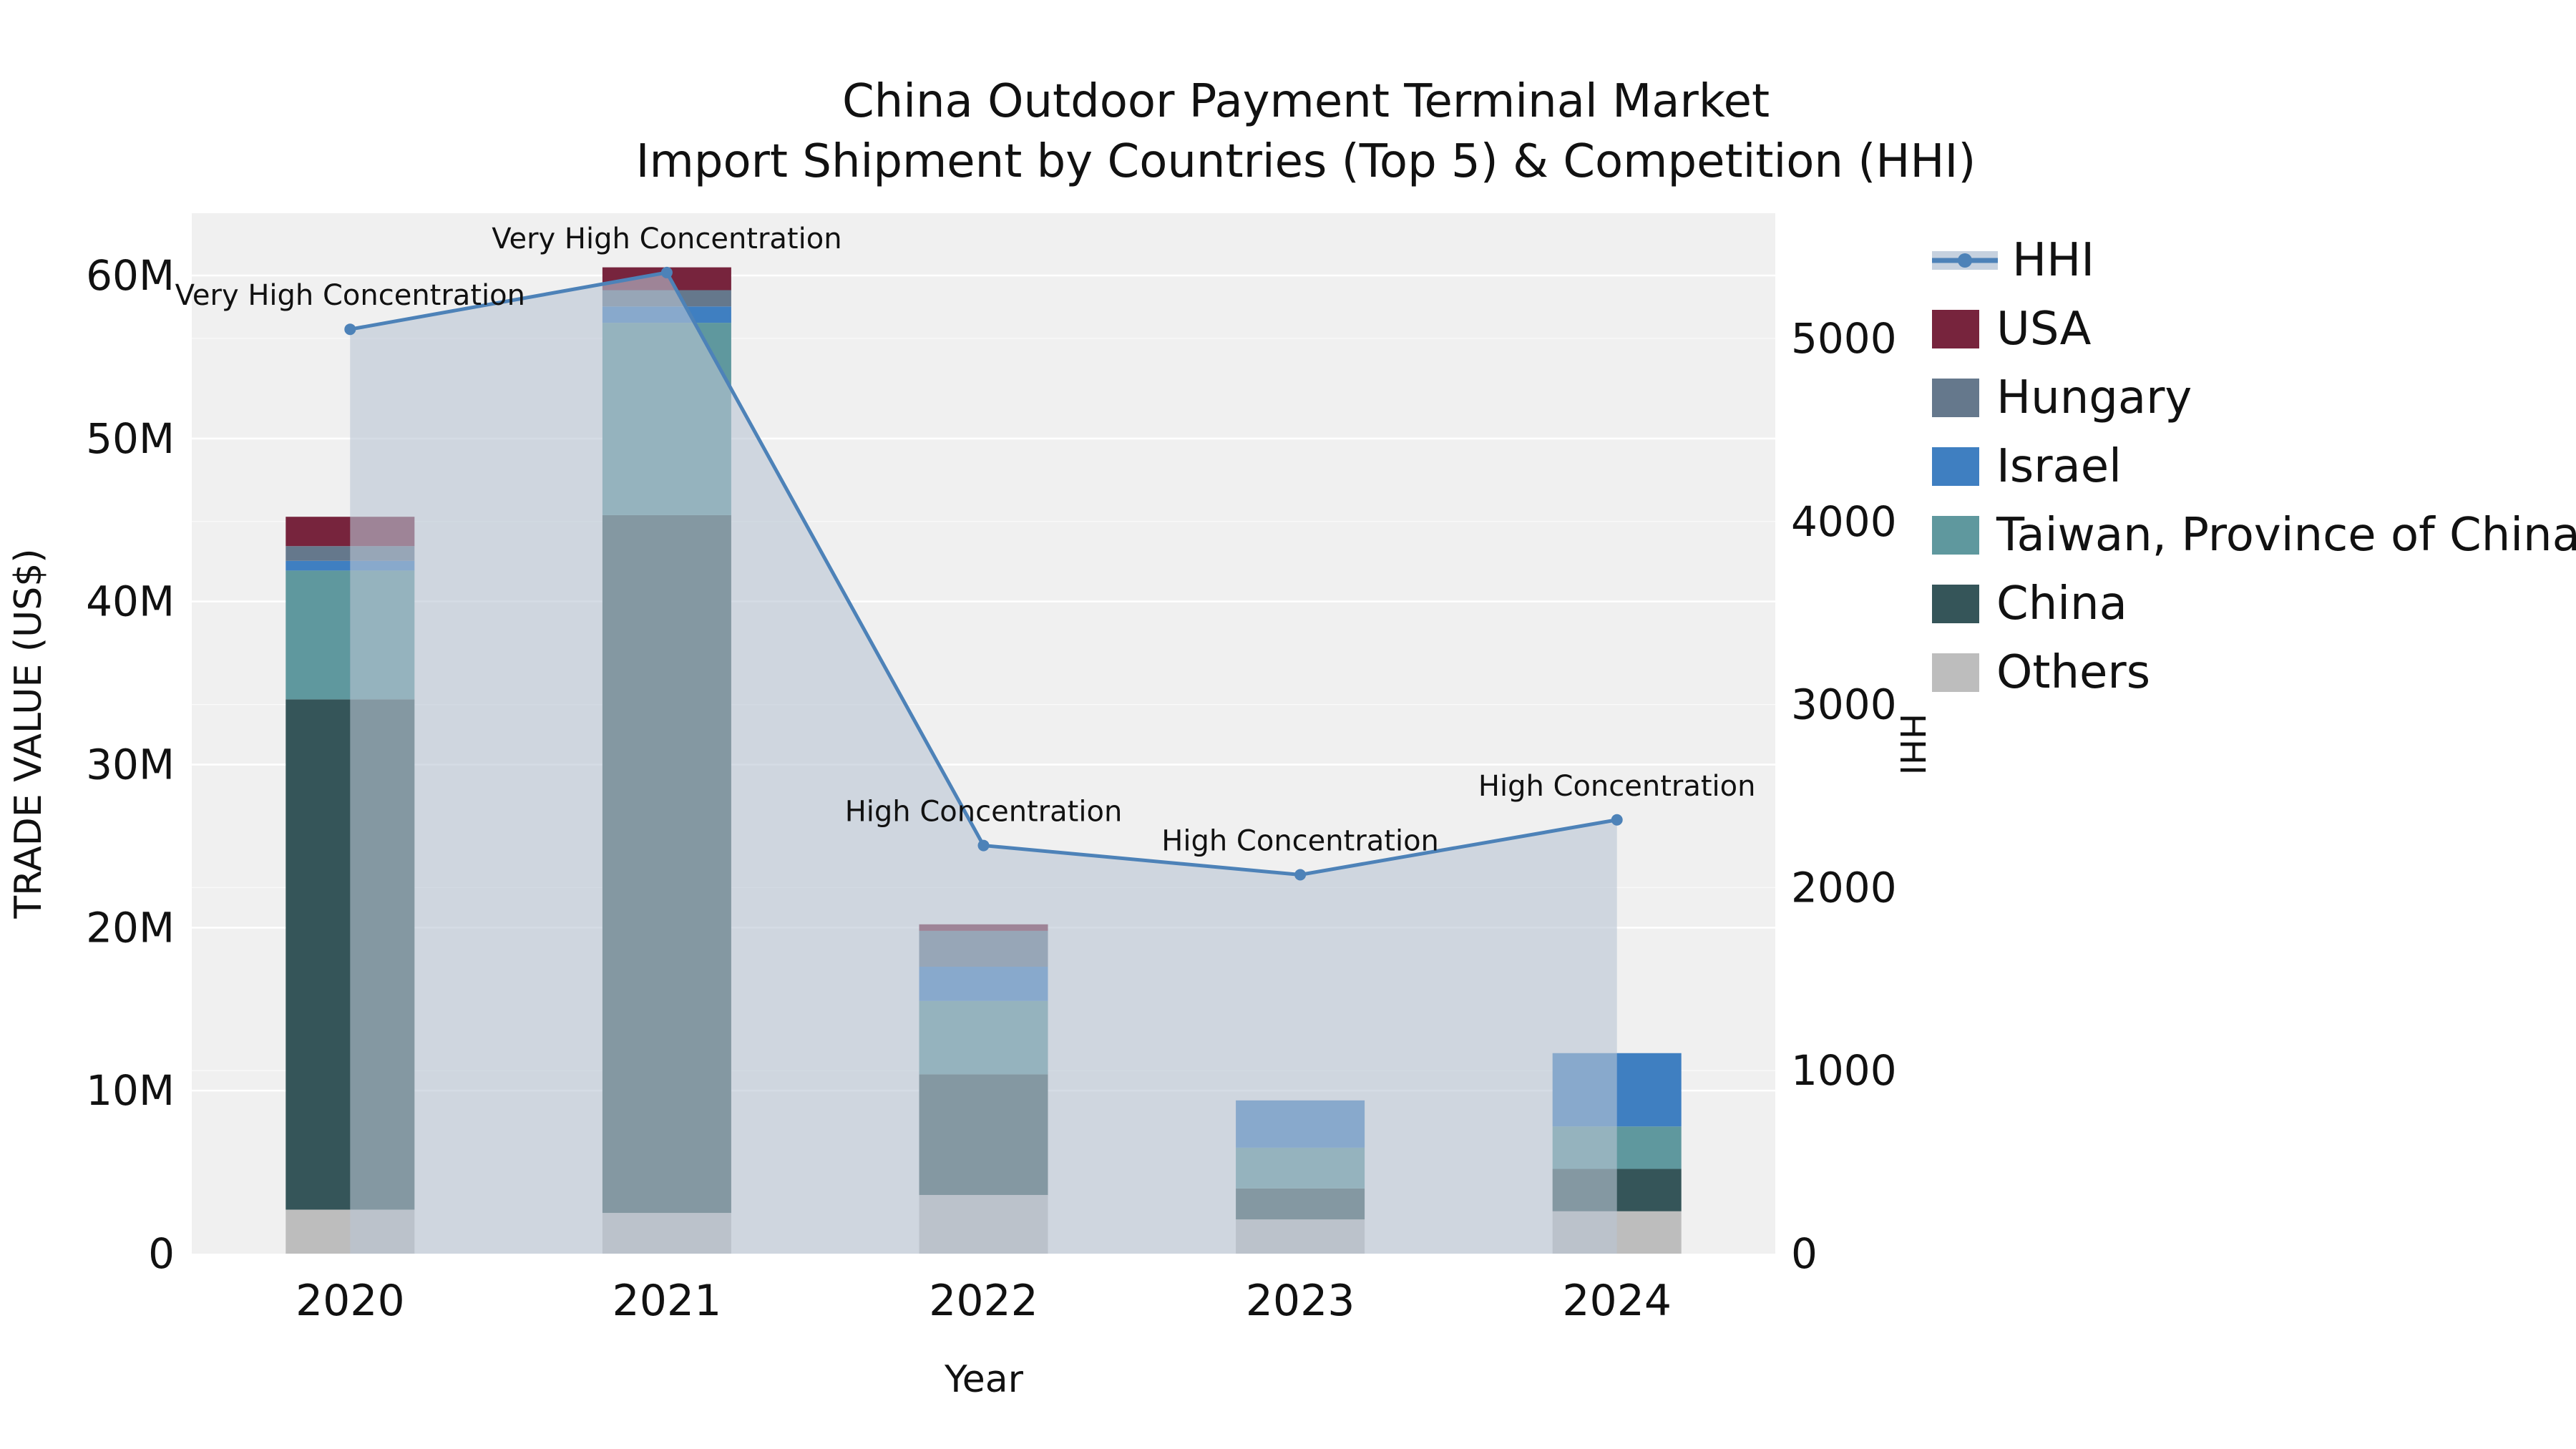 The image size is (2576, 1449). I want to click on x-axis-title: Year, so click(984, 1379).